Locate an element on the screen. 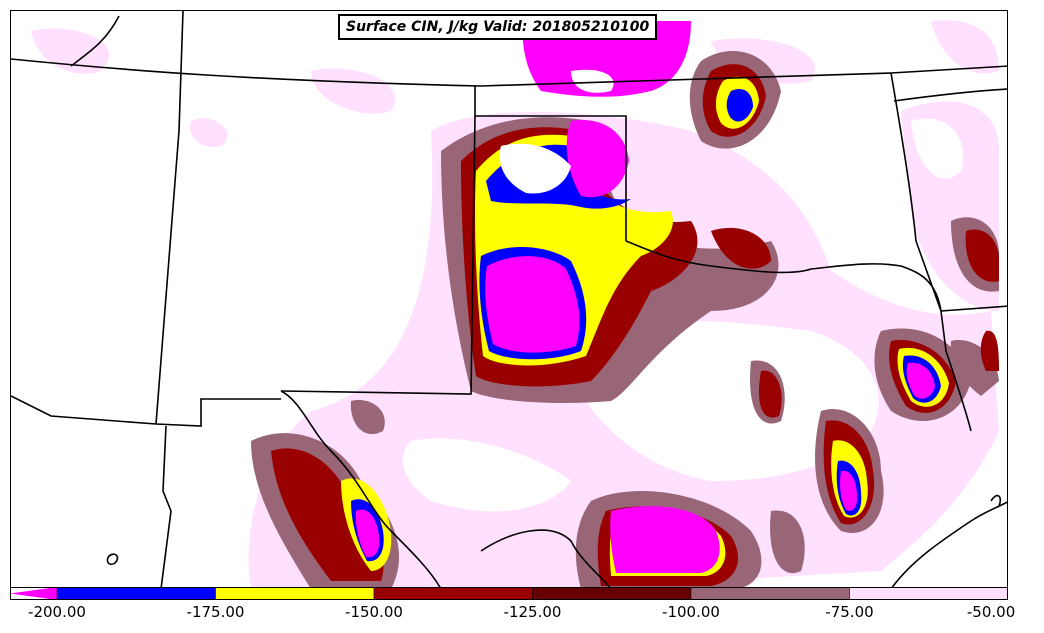  colorbar-tick-label: -200.00 is located at coordinates (57, 612).